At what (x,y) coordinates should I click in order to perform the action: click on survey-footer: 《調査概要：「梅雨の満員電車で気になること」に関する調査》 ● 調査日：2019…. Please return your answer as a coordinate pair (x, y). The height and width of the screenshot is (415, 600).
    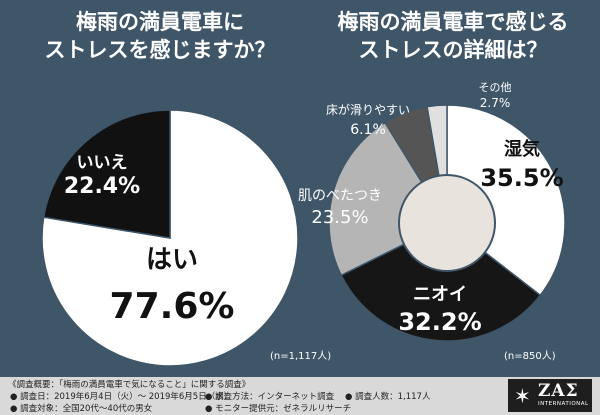
    Looking at the image, I should click on (300, 396).